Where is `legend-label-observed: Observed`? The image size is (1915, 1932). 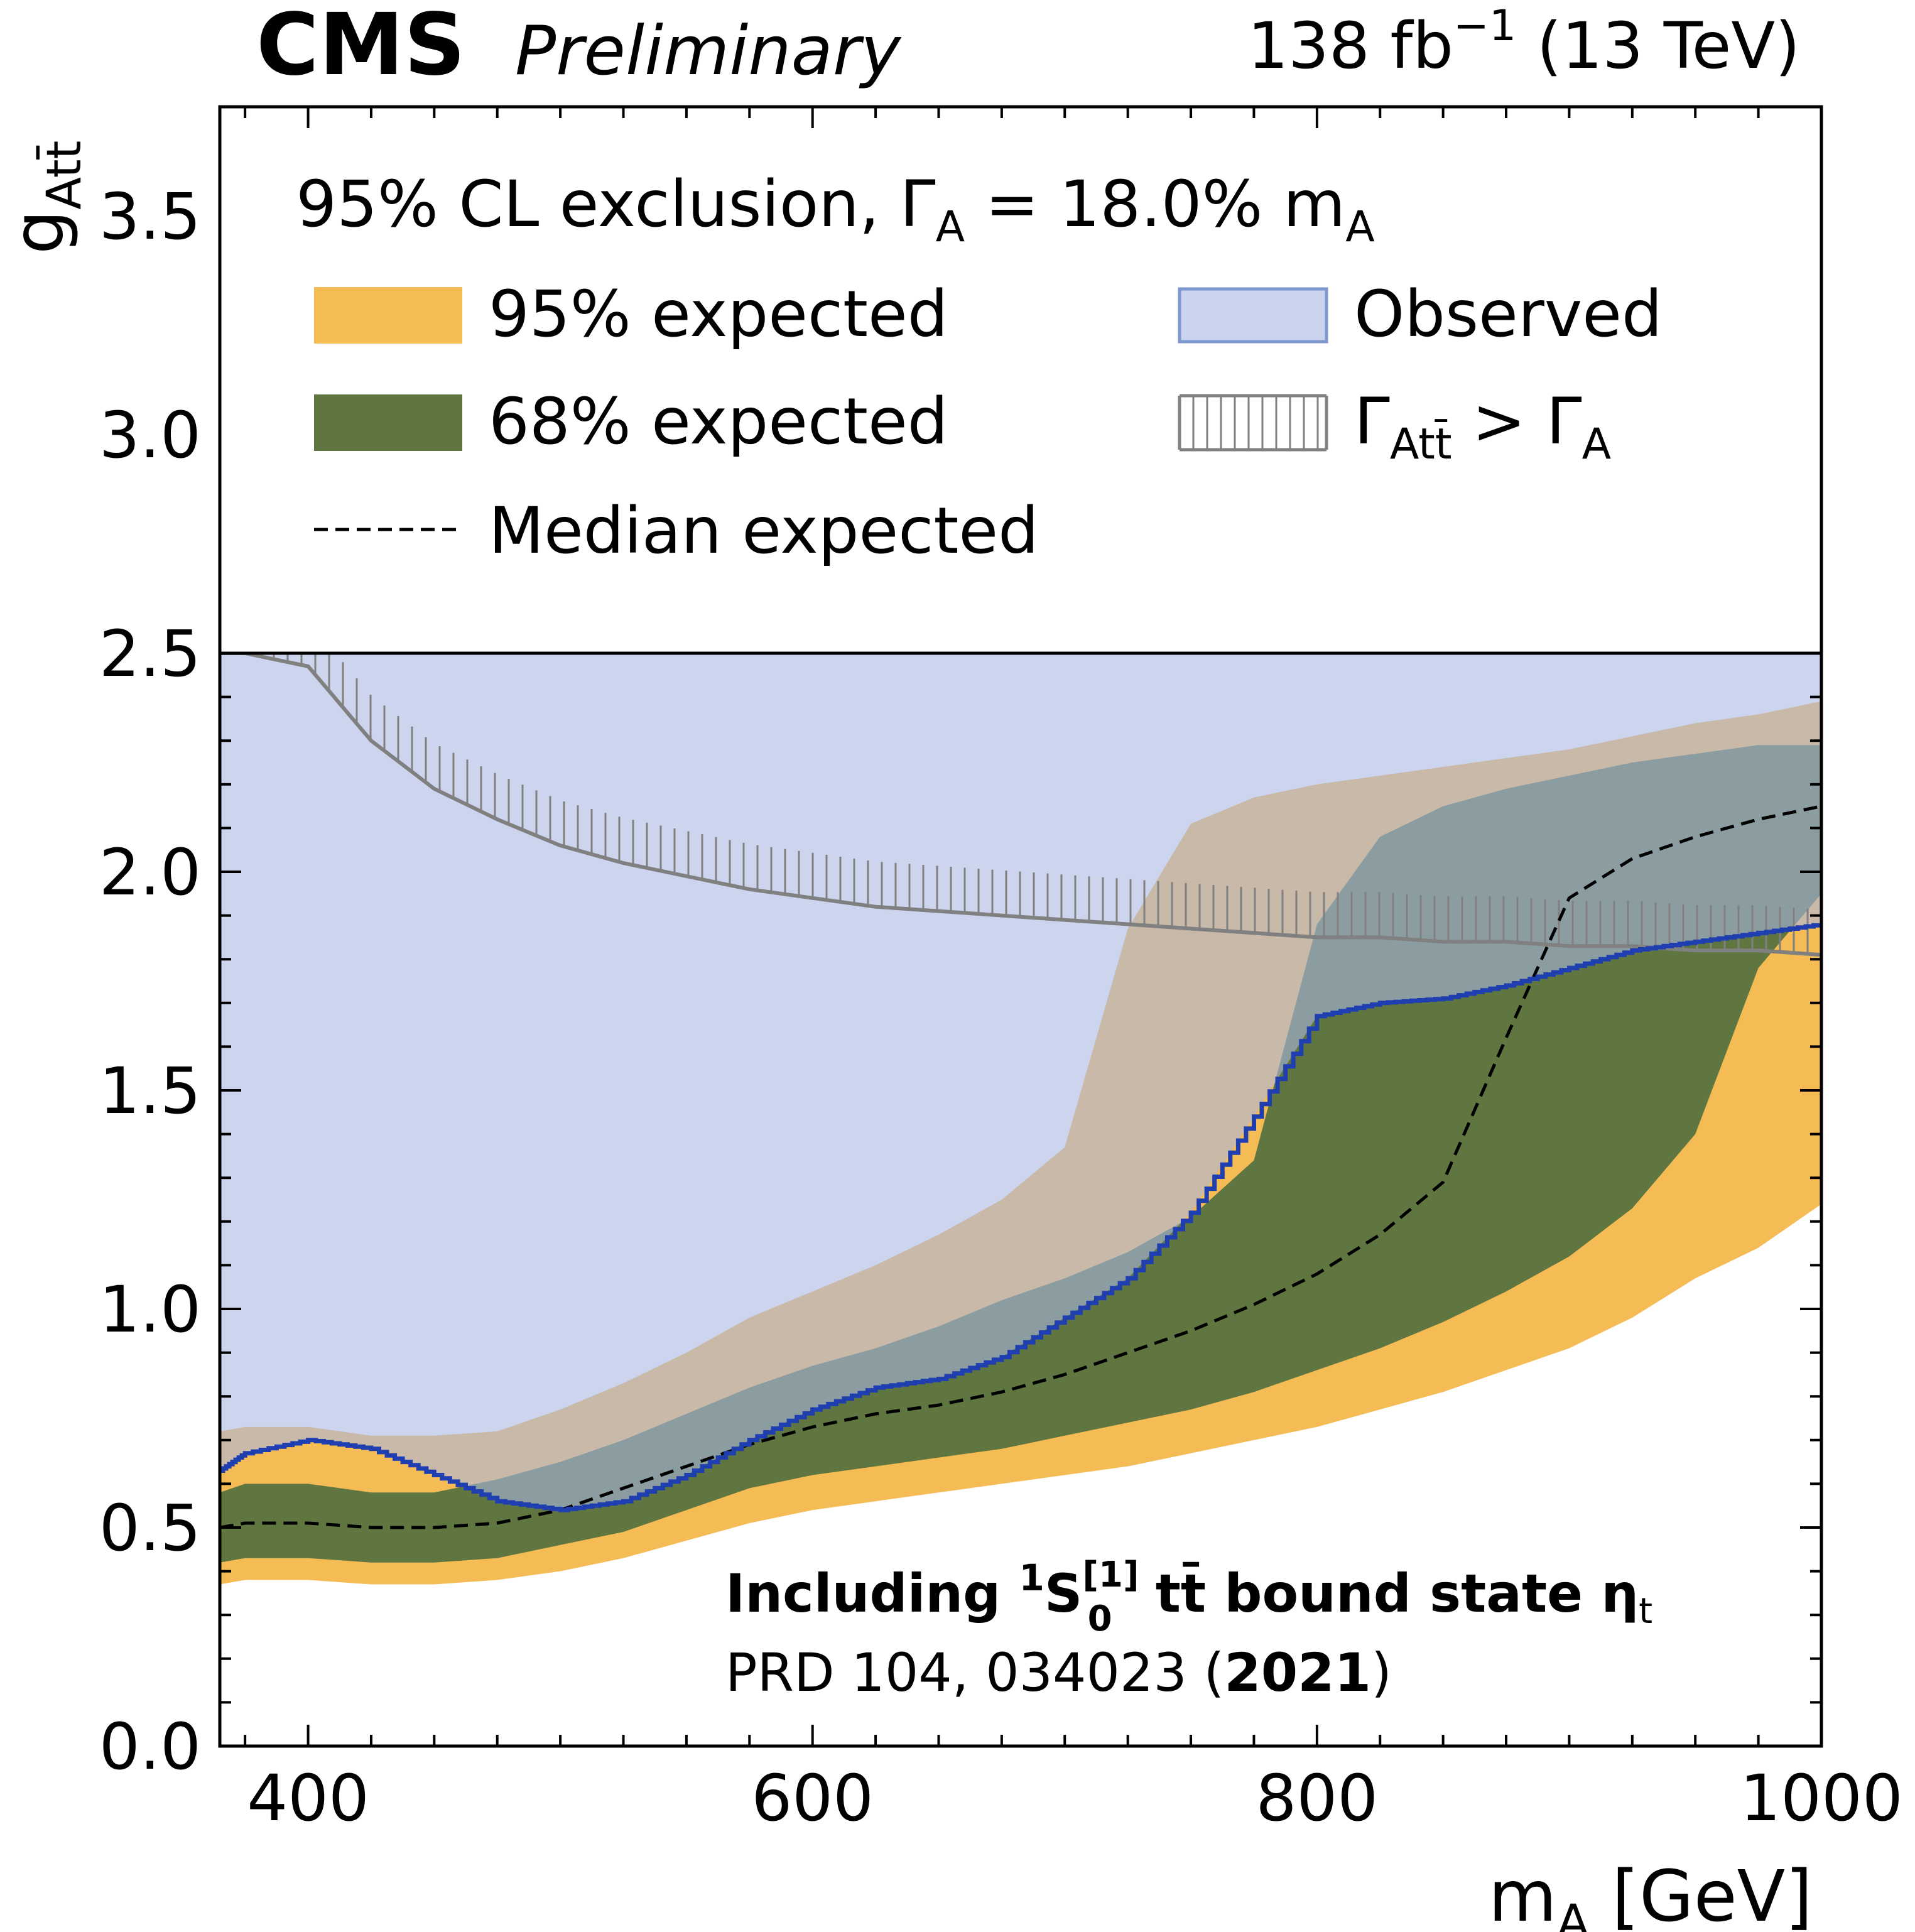 legend-label-observed: Observed is located at coordinates (1508, 314).